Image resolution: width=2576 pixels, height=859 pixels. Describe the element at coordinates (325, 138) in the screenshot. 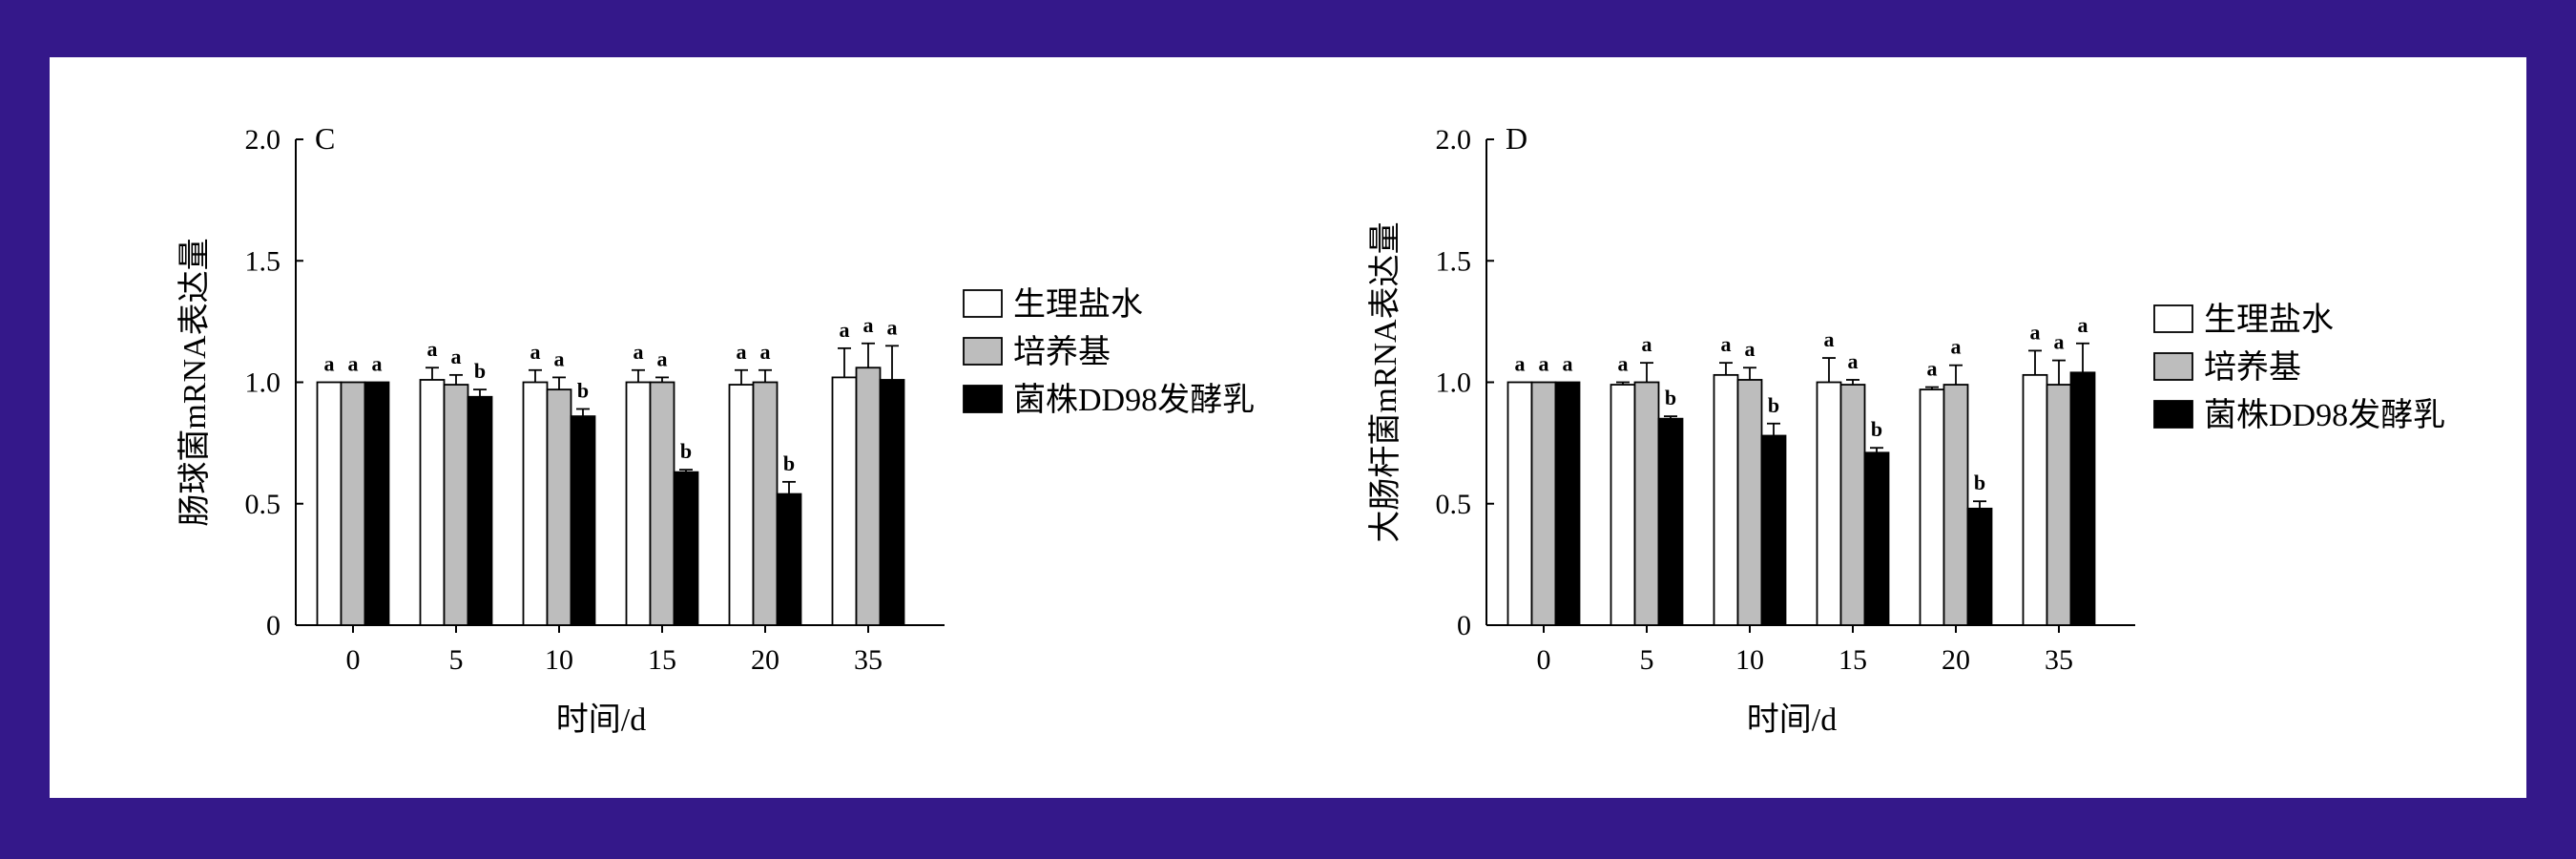

I see `panel-label: C` at that location.